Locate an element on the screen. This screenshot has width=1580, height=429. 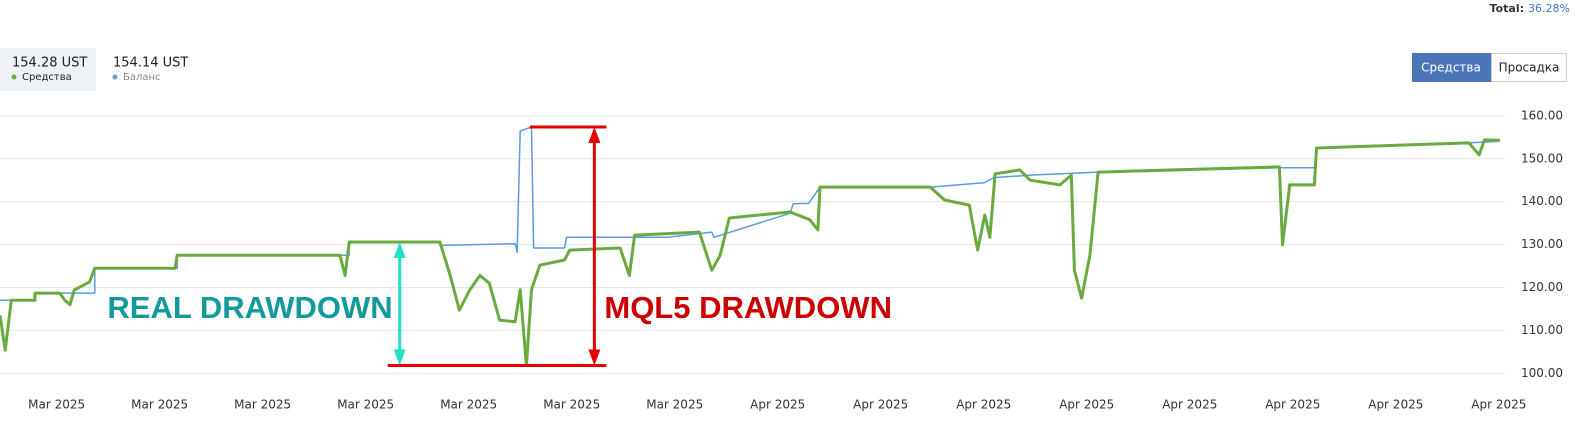
y-tick-label: 140.00 is located at coordinates (1542, 201).